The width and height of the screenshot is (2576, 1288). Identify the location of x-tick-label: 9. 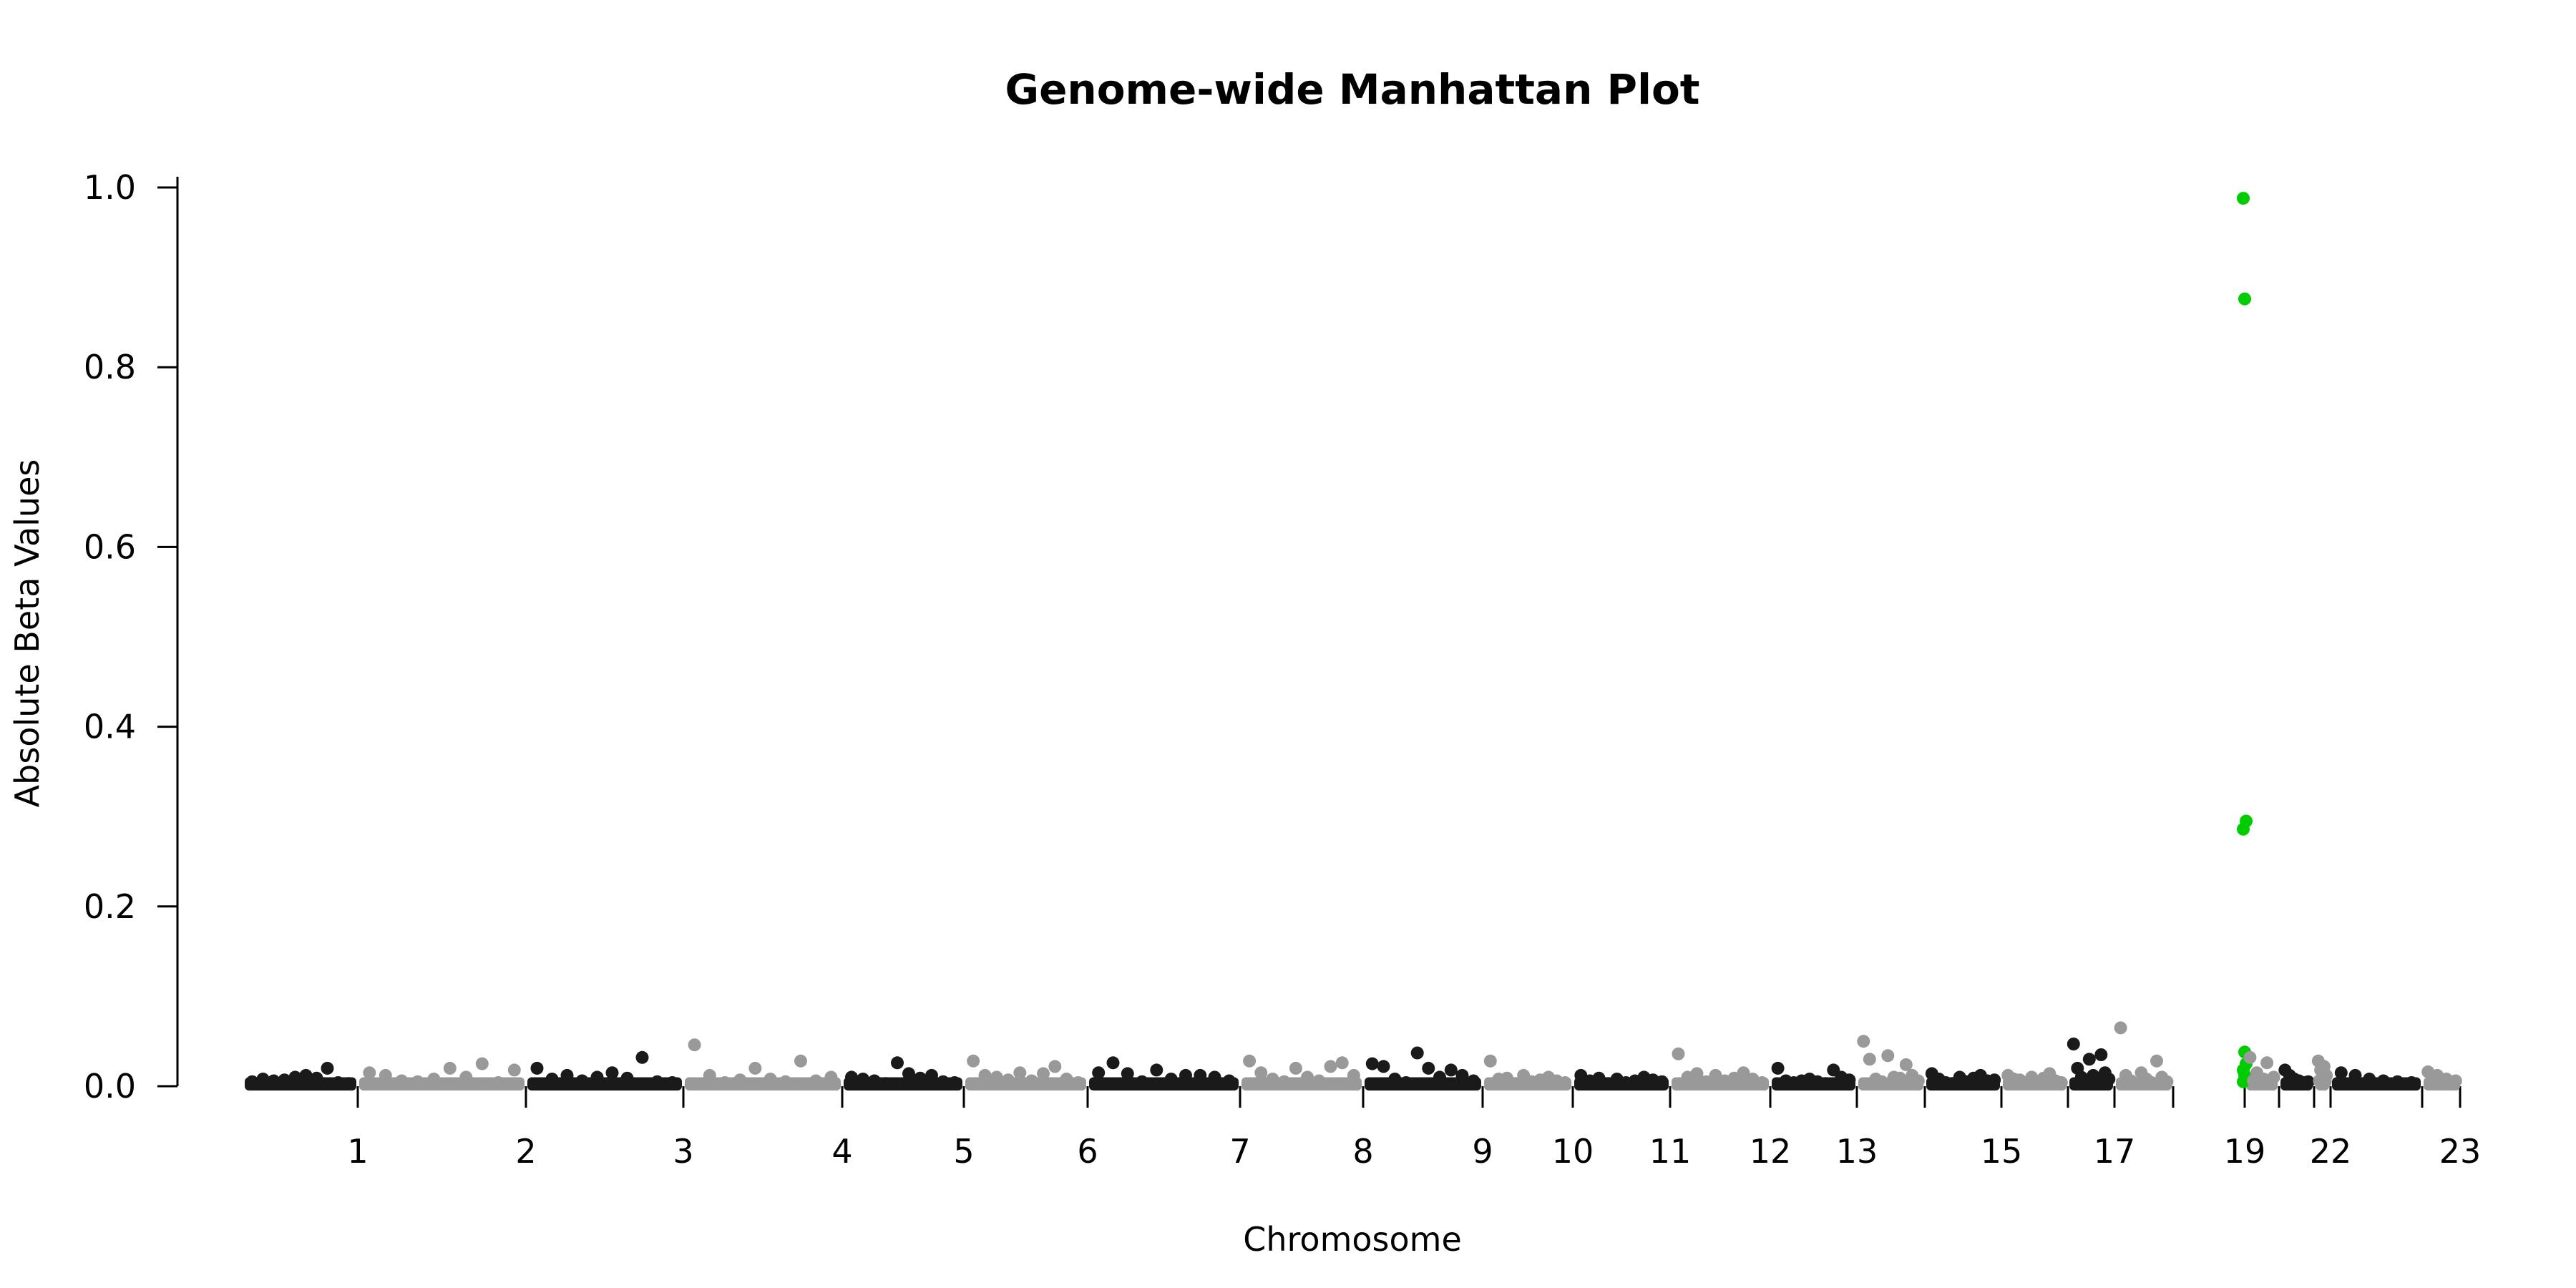
(1482, 1151).